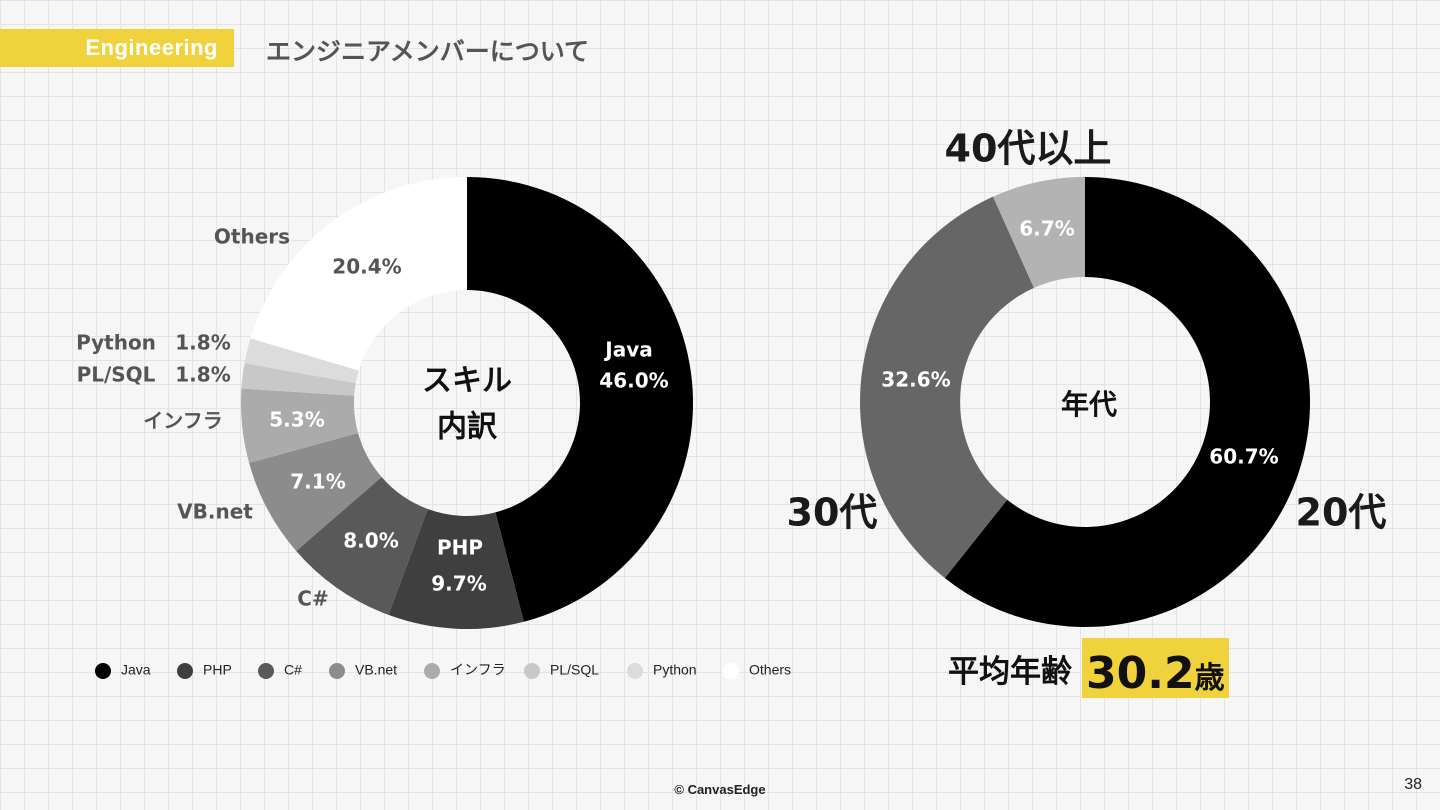  Describe the element at coordinates (580, 399) in the screenshot. I see `chart1-slice-java` at that location.